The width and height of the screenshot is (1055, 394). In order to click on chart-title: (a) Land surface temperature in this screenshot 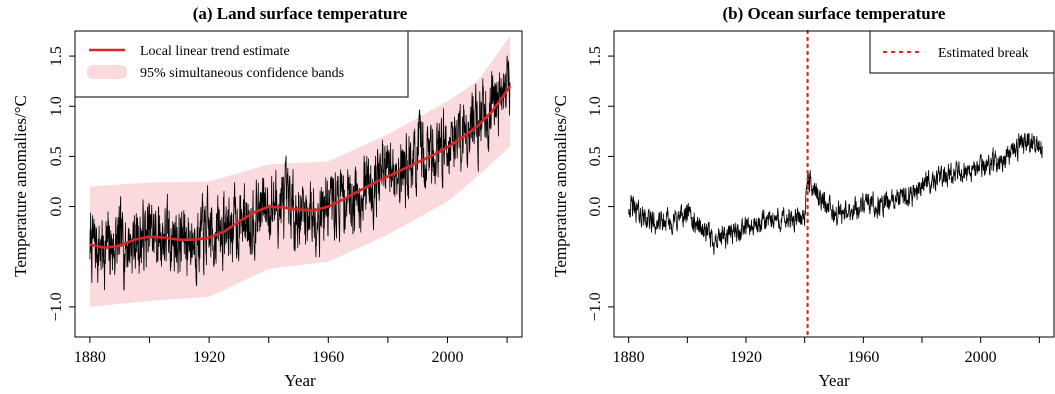, I will do `click(300, 13)`.